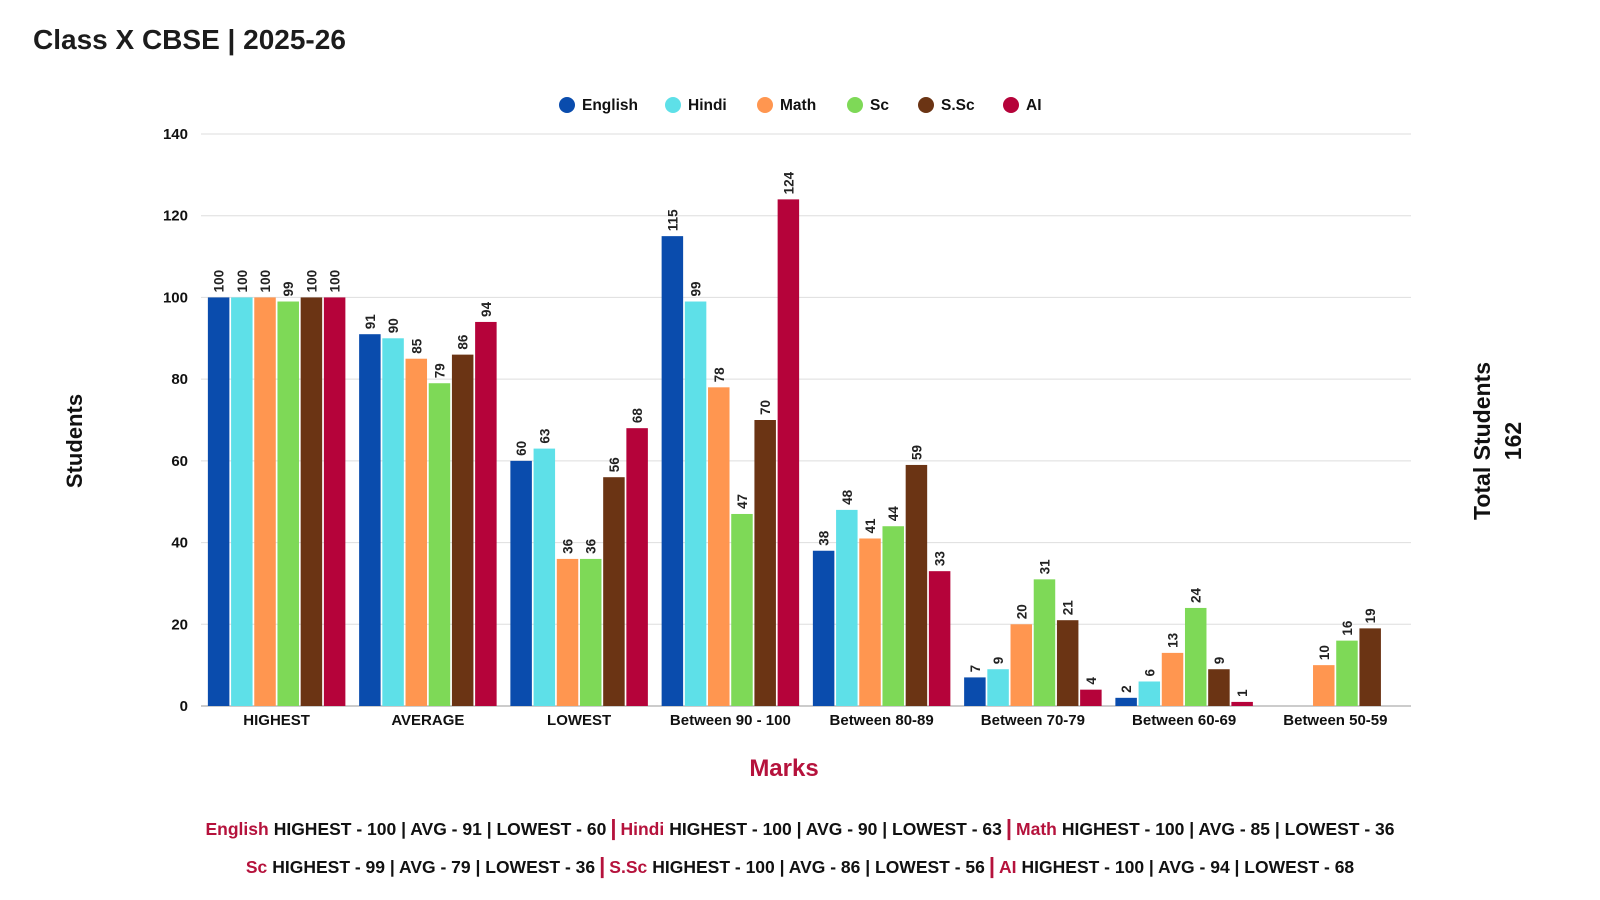  Describe the element at coordinates (393, 325) in the screenshot. I see `data-label: 90` at that location.